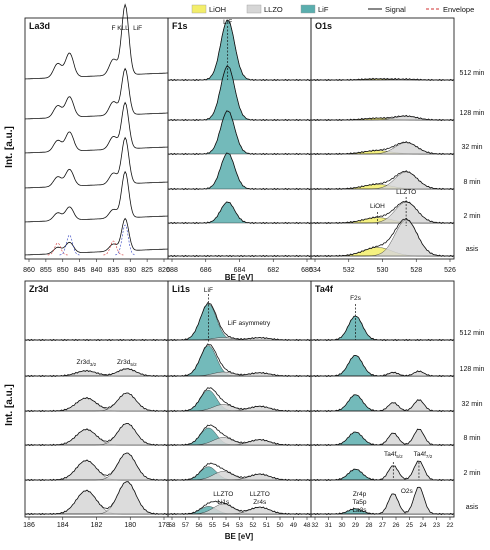 The image size is (490, 550). What do you see at coordinates (423, 455) in the screenshot?
I see `ta4f-annotation-72: Ta4f7/2` at bounding box center [423, 455].